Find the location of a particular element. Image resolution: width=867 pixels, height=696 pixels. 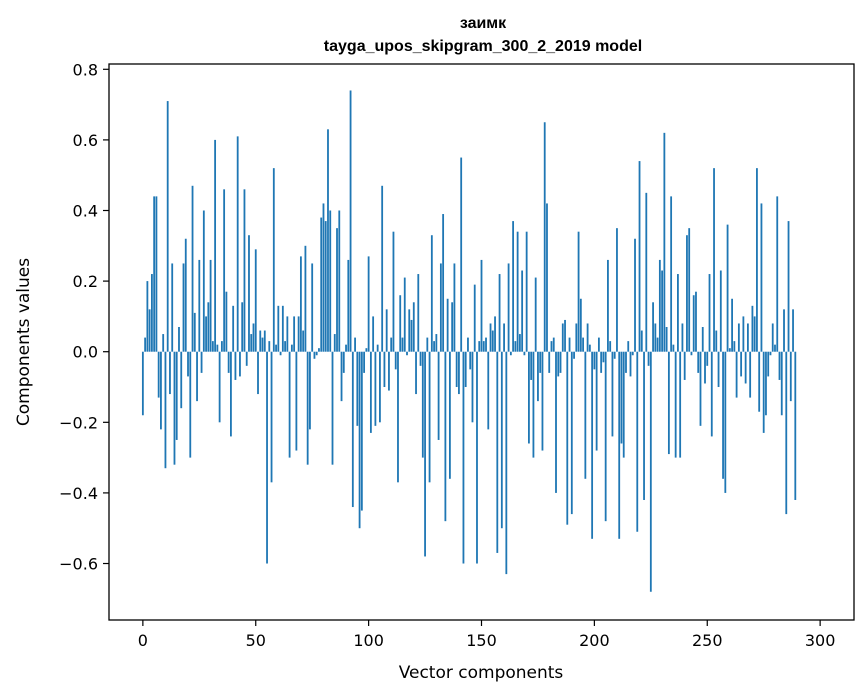

y-tick-label: 0.6 is located at coordinates (85, 140).